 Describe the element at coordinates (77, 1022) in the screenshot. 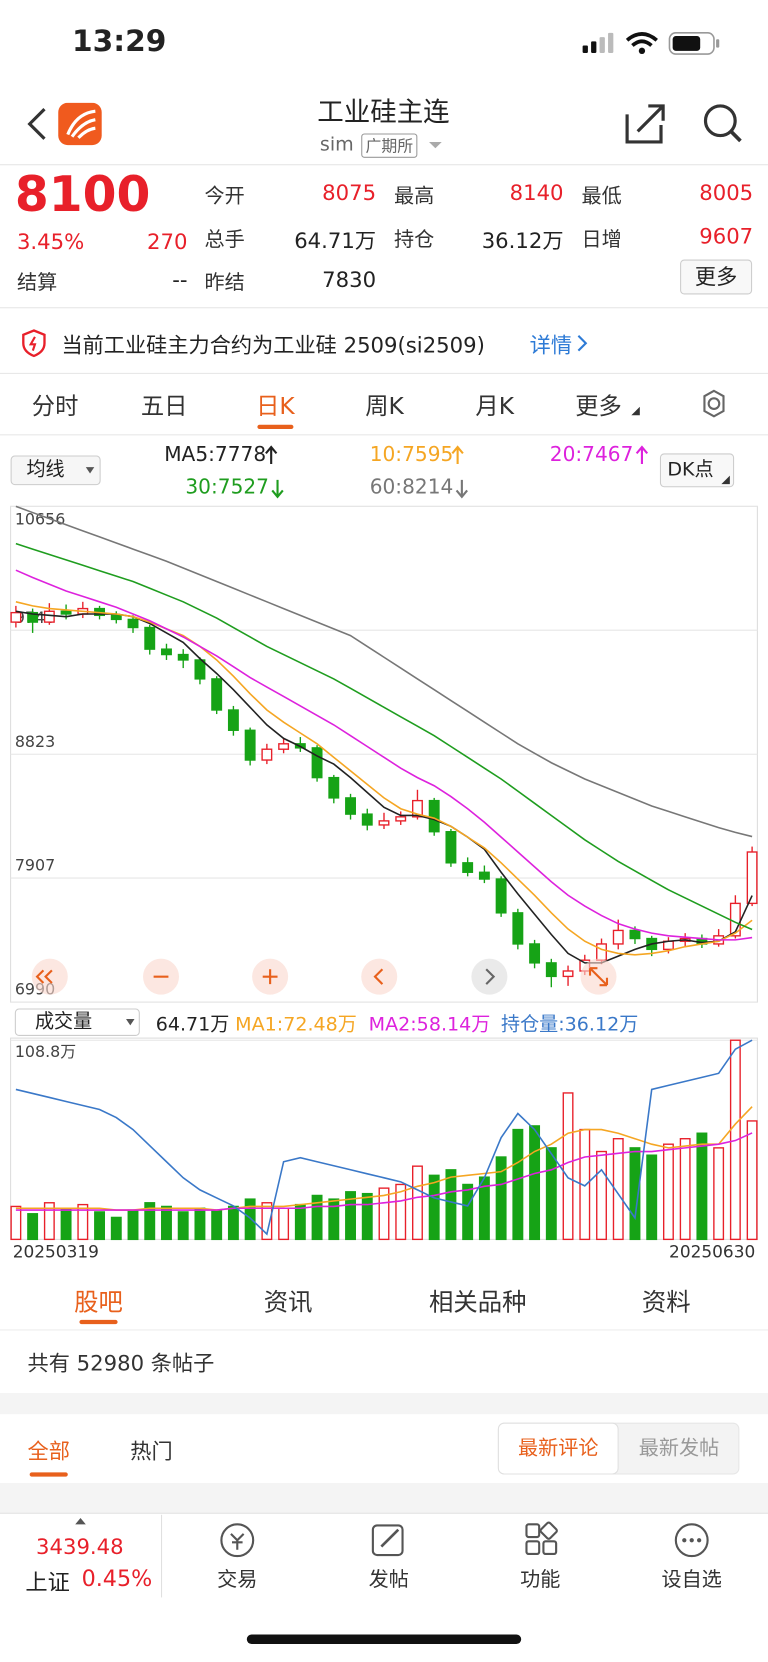

I see `volume-selector: 成交量` at that location.